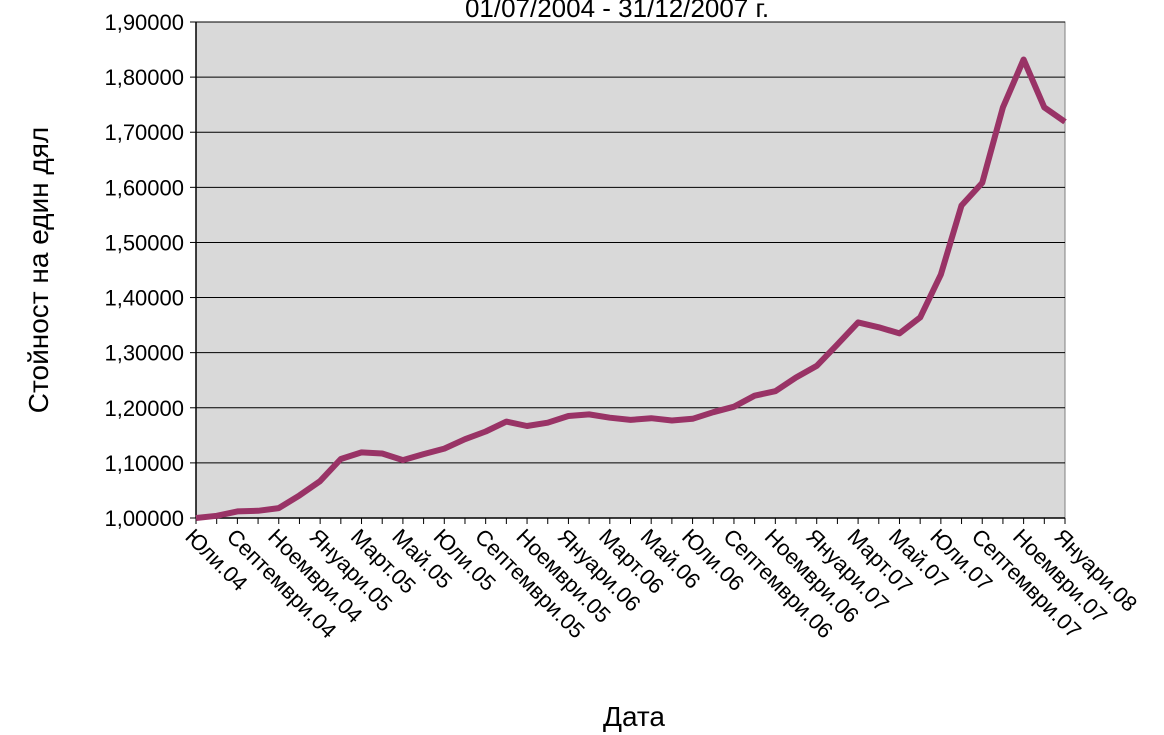 The image size is (1164, 735). What do you see at coordinates (144, 518) in the screenshot?
I see `y-tick-label: 1,00000` at bounding box center [144, 518].